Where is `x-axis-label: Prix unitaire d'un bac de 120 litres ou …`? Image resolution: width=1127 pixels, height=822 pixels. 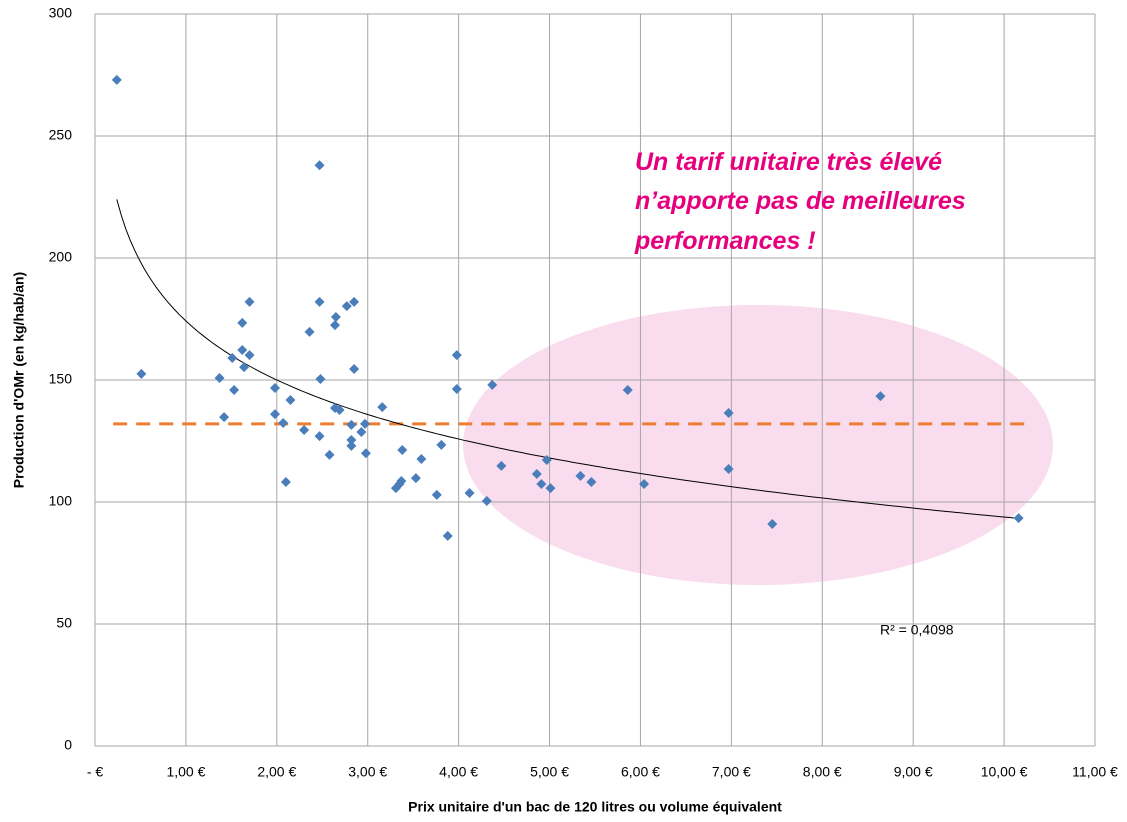 x-axis-label: Prix unitaire d'un bac de 120 litres ou … is located at coordinates (595, 807).